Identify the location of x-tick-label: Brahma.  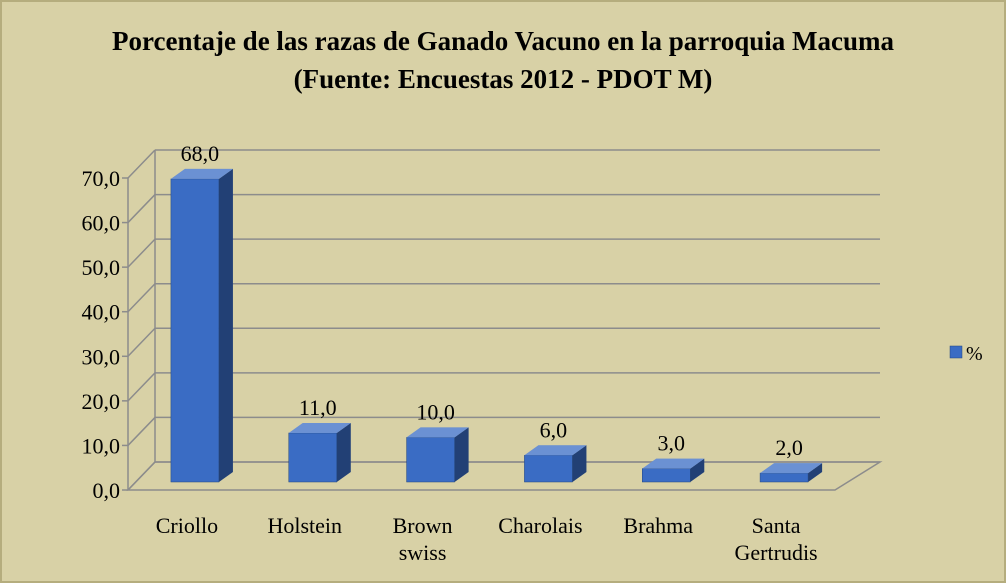
(658, 525).